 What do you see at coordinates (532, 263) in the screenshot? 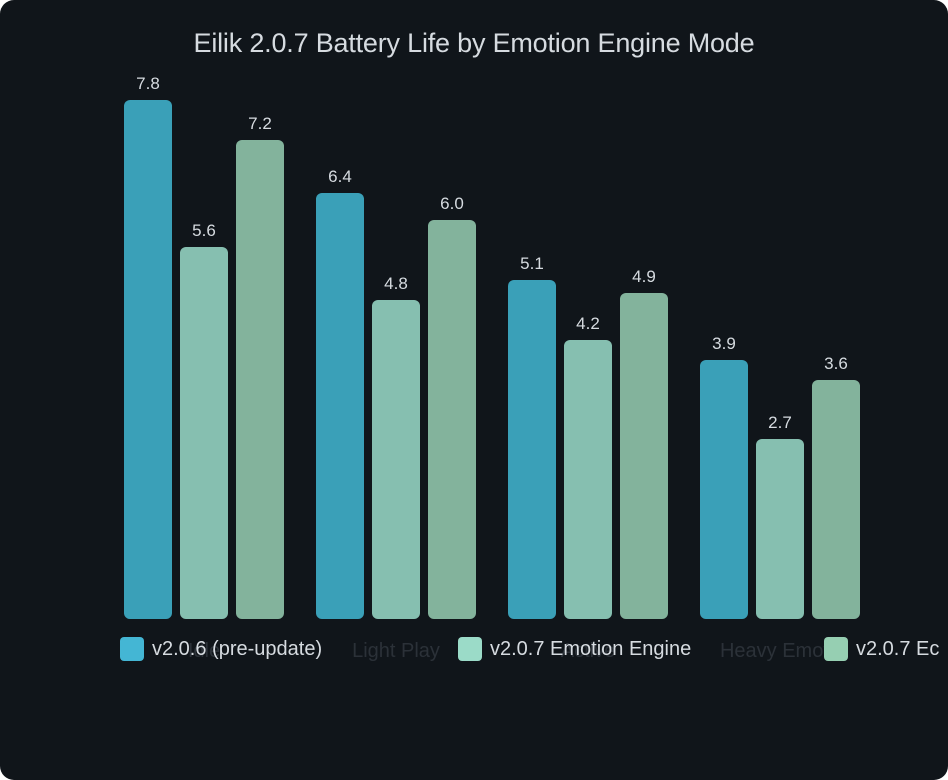
I see `data-label: 5.1` at bounding box center [532, 263].